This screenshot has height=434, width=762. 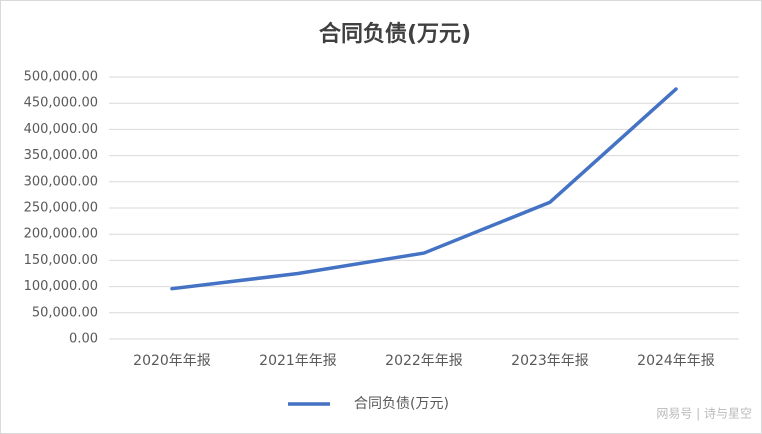 What do you see at coordinates (401, 404) in the screenshot?
I see `legend-label: 合同负债(万元)` at bounding box center [401, 404].